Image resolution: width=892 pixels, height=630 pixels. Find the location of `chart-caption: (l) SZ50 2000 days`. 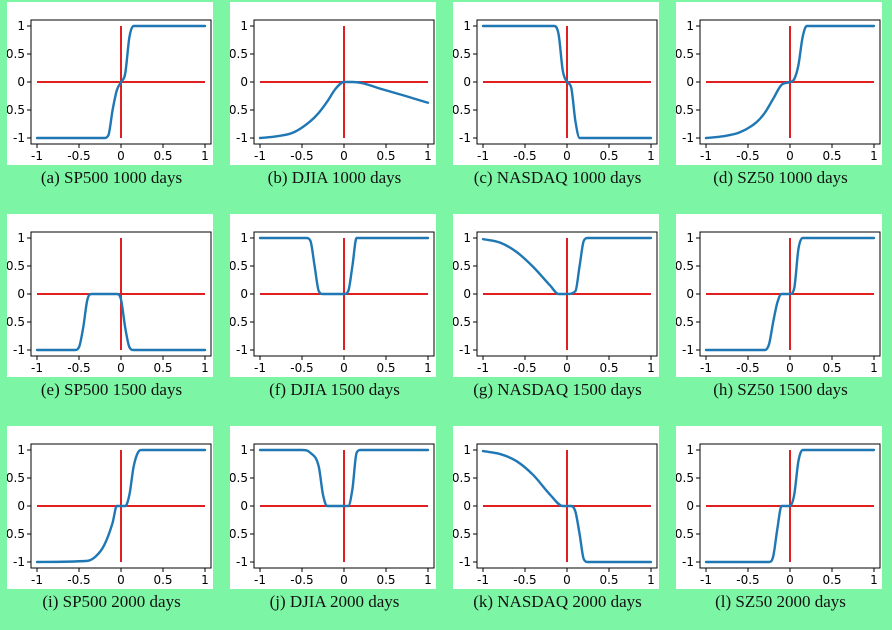

chart-caption: (l) SZ50 2000 days is located at coordinates (780, 601).